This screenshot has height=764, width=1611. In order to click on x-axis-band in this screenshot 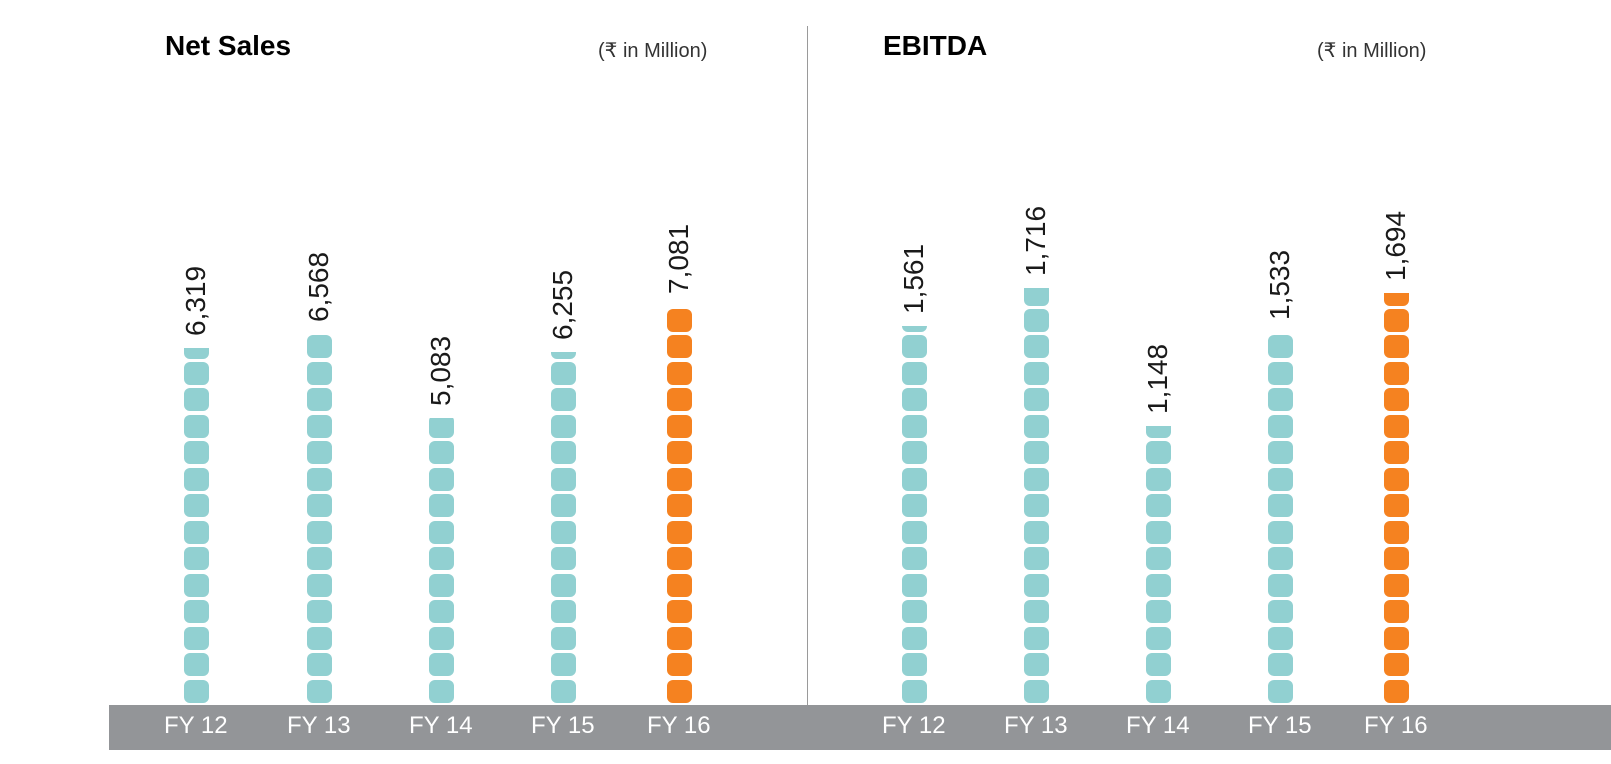, I will do `click(860, 727)`.